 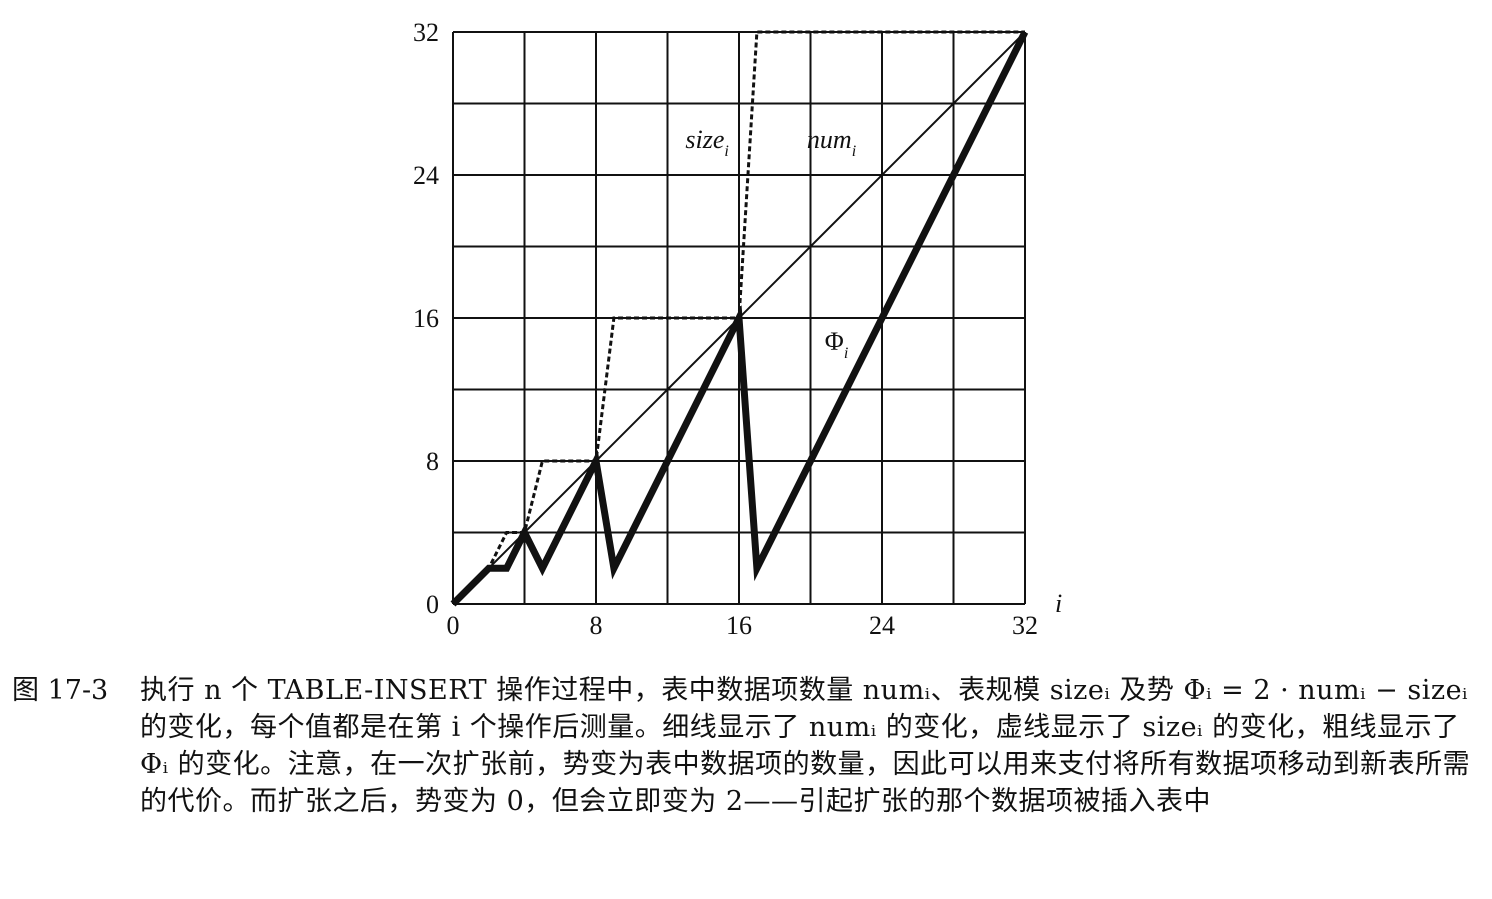 I want to click on y-tick-label: 8, so click(x=432, y=461).